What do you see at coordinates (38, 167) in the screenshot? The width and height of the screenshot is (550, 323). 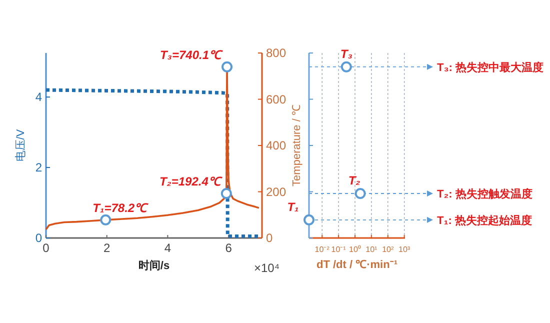 I see `y-tick-label: 2` at bounding box center [38, 167].